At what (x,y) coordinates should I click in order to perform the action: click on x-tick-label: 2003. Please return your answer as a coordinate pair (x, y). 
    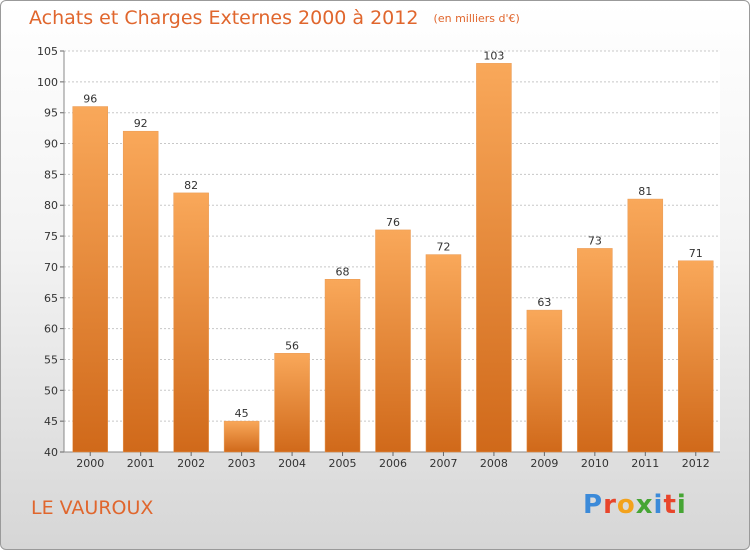
    Looking at the image, I should click on (242, 463).